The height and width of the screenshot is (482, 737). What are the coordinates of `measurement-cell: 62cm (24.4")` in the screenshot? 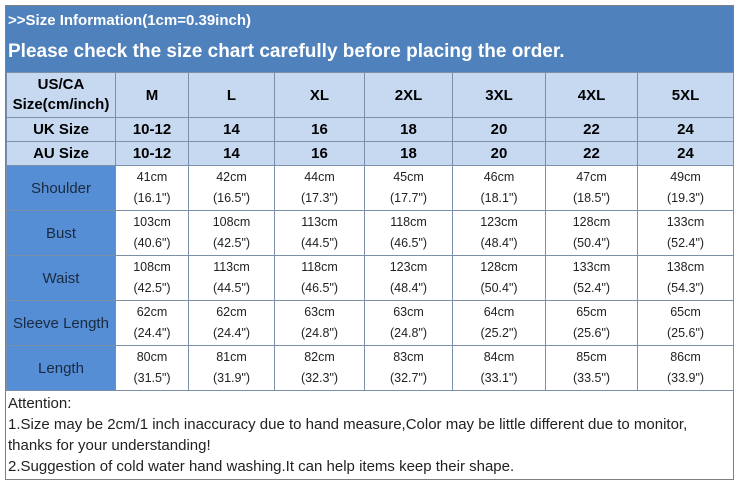 It's located at (231, 323).